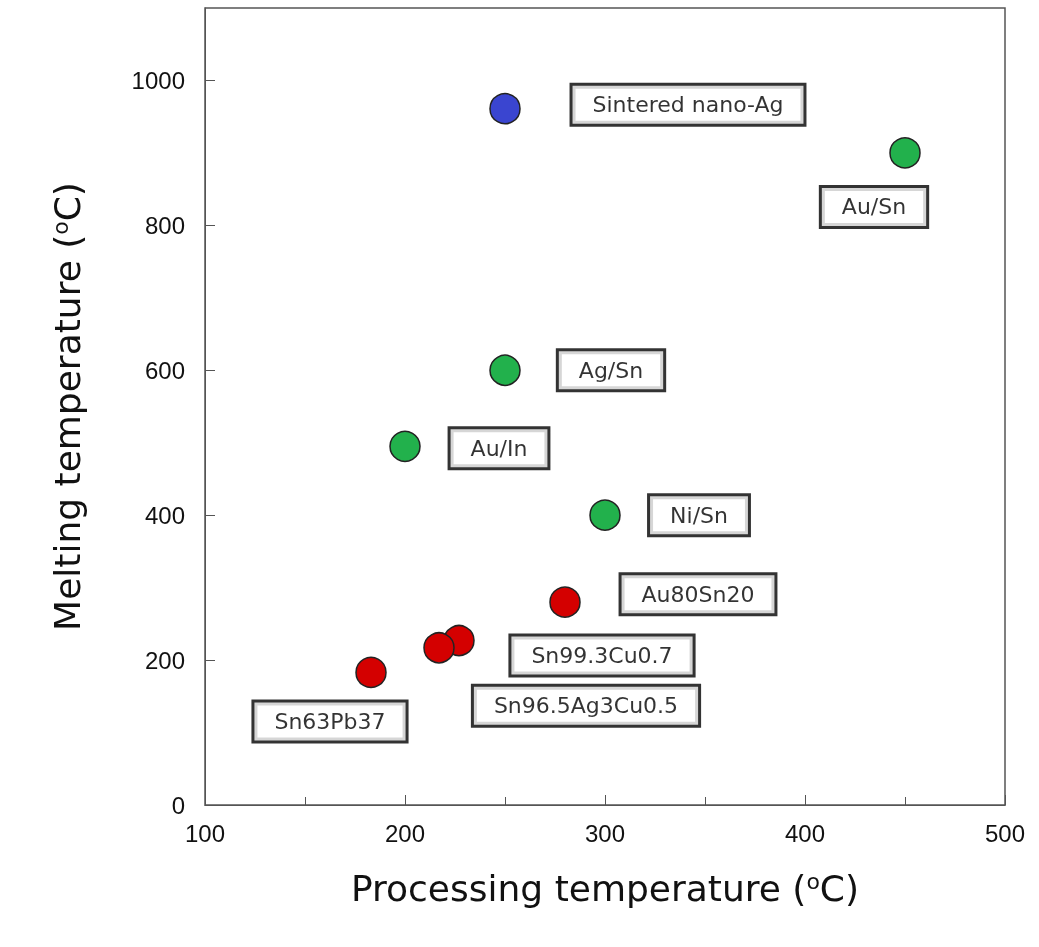 This screenshot has height=947, width=1039. What do you see at coordinates (874, 207) in the screenshot?
I see `annotation: Au/Sn` at bounding box center [874, 207].